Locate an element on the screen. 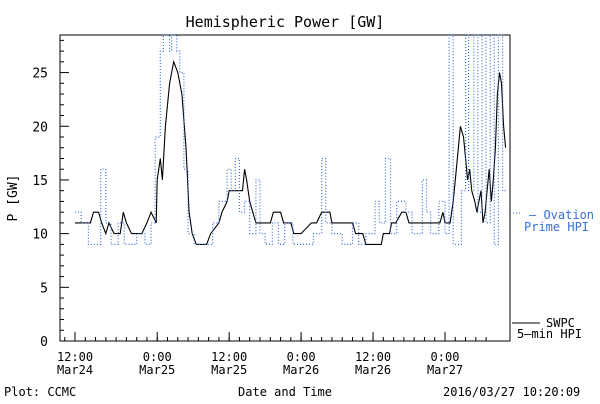  timestamp: 2016/03/27 10:20:09 is located at coordinates (511, 392).